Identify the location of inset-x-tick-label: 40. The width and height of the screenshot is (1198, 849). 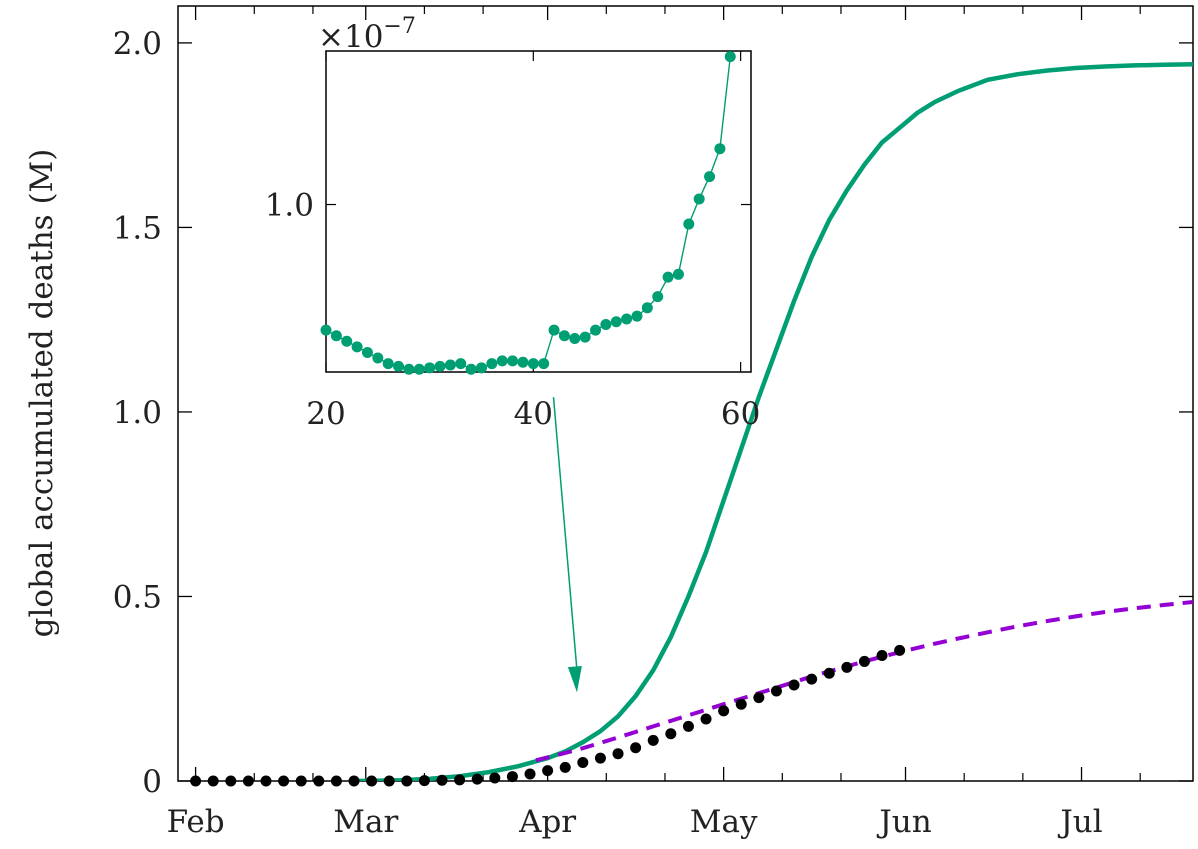
(533, 414).